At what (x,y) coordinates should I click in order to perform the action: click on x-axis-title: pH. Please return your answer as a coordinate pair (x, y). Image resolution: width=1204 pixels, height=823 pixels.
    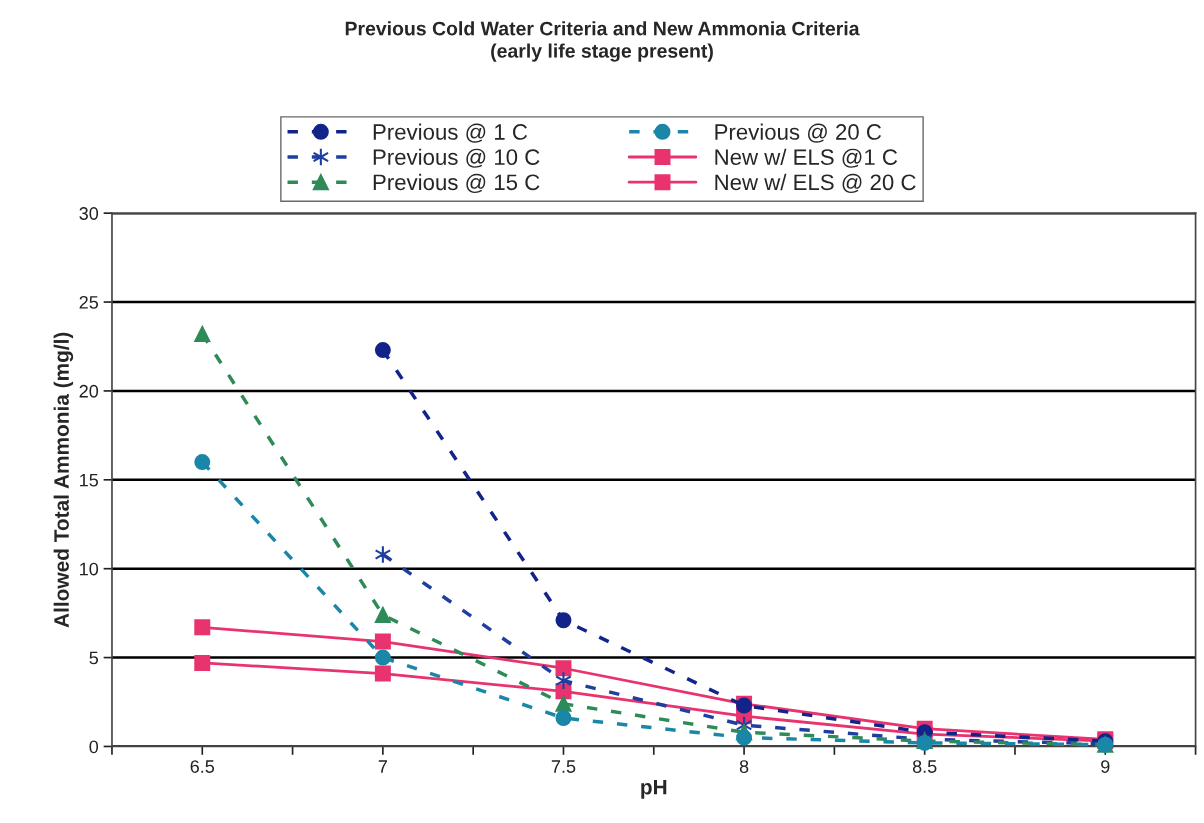
    Looking at the image, I should click on (654, 789).